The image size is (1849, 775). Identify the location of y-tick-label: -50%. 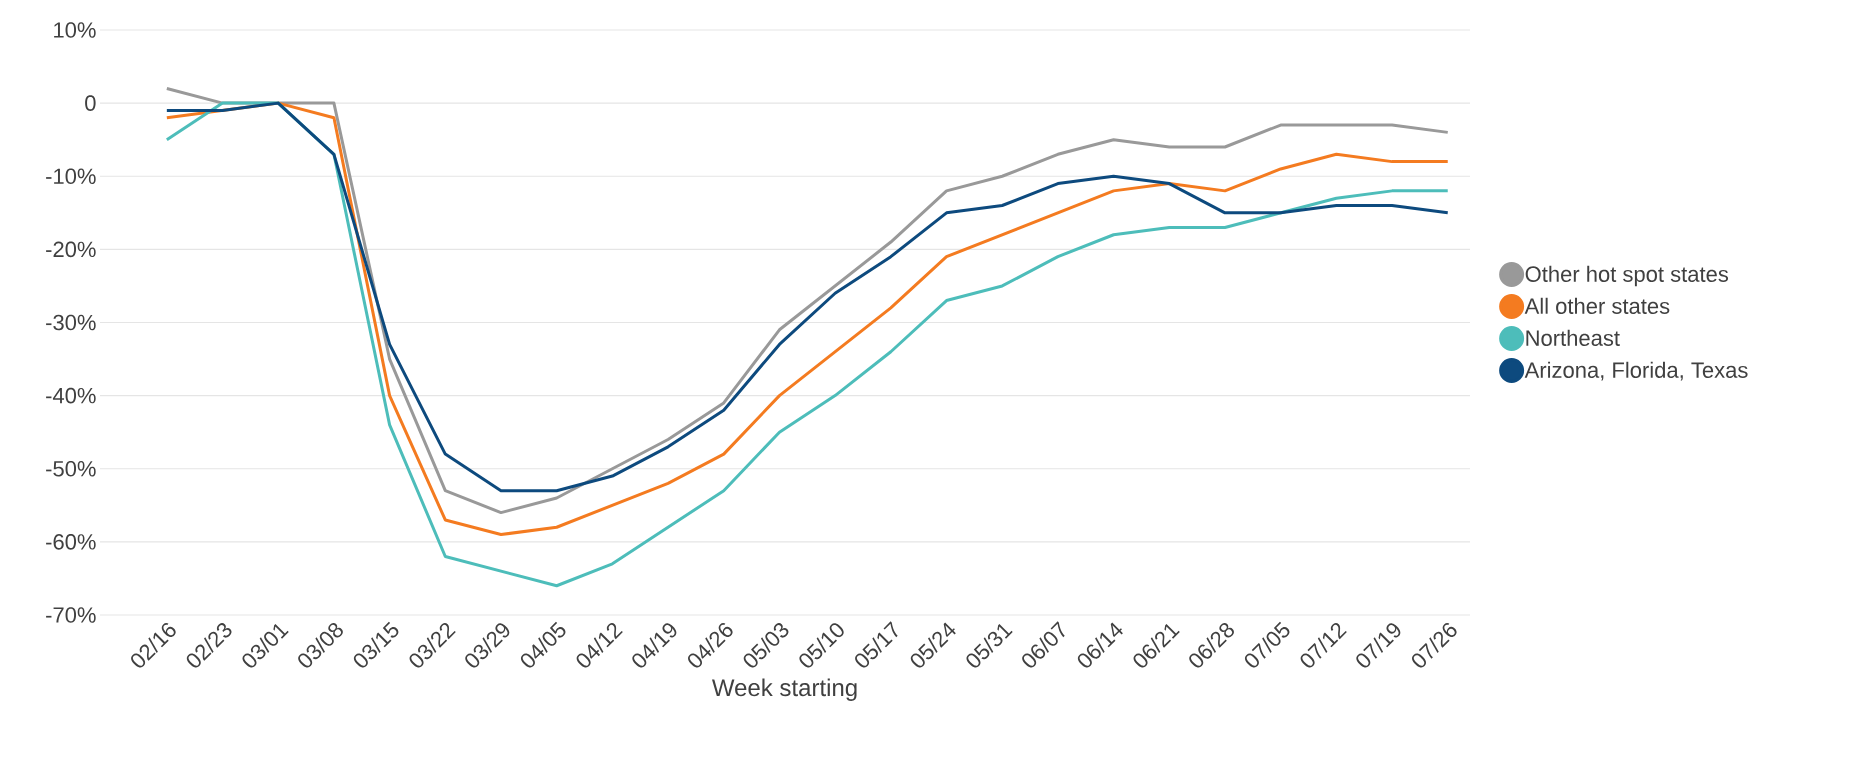
(71, 468).